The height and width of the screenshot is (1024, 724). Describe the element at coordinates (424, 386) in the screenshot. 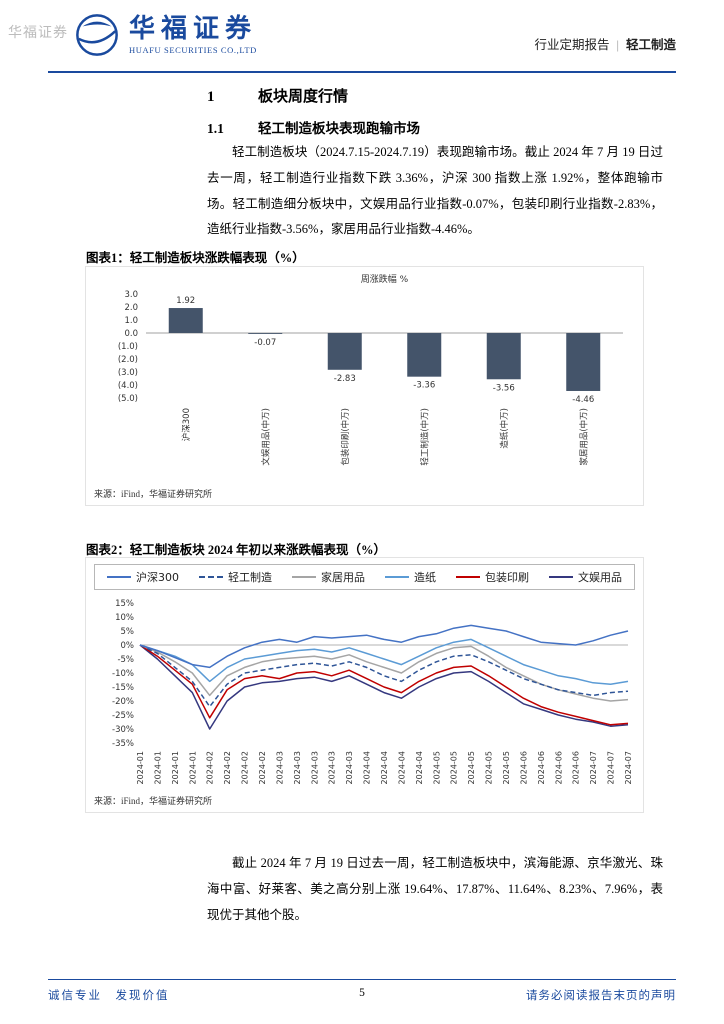

I see `svg-text: -3.36` at that location.